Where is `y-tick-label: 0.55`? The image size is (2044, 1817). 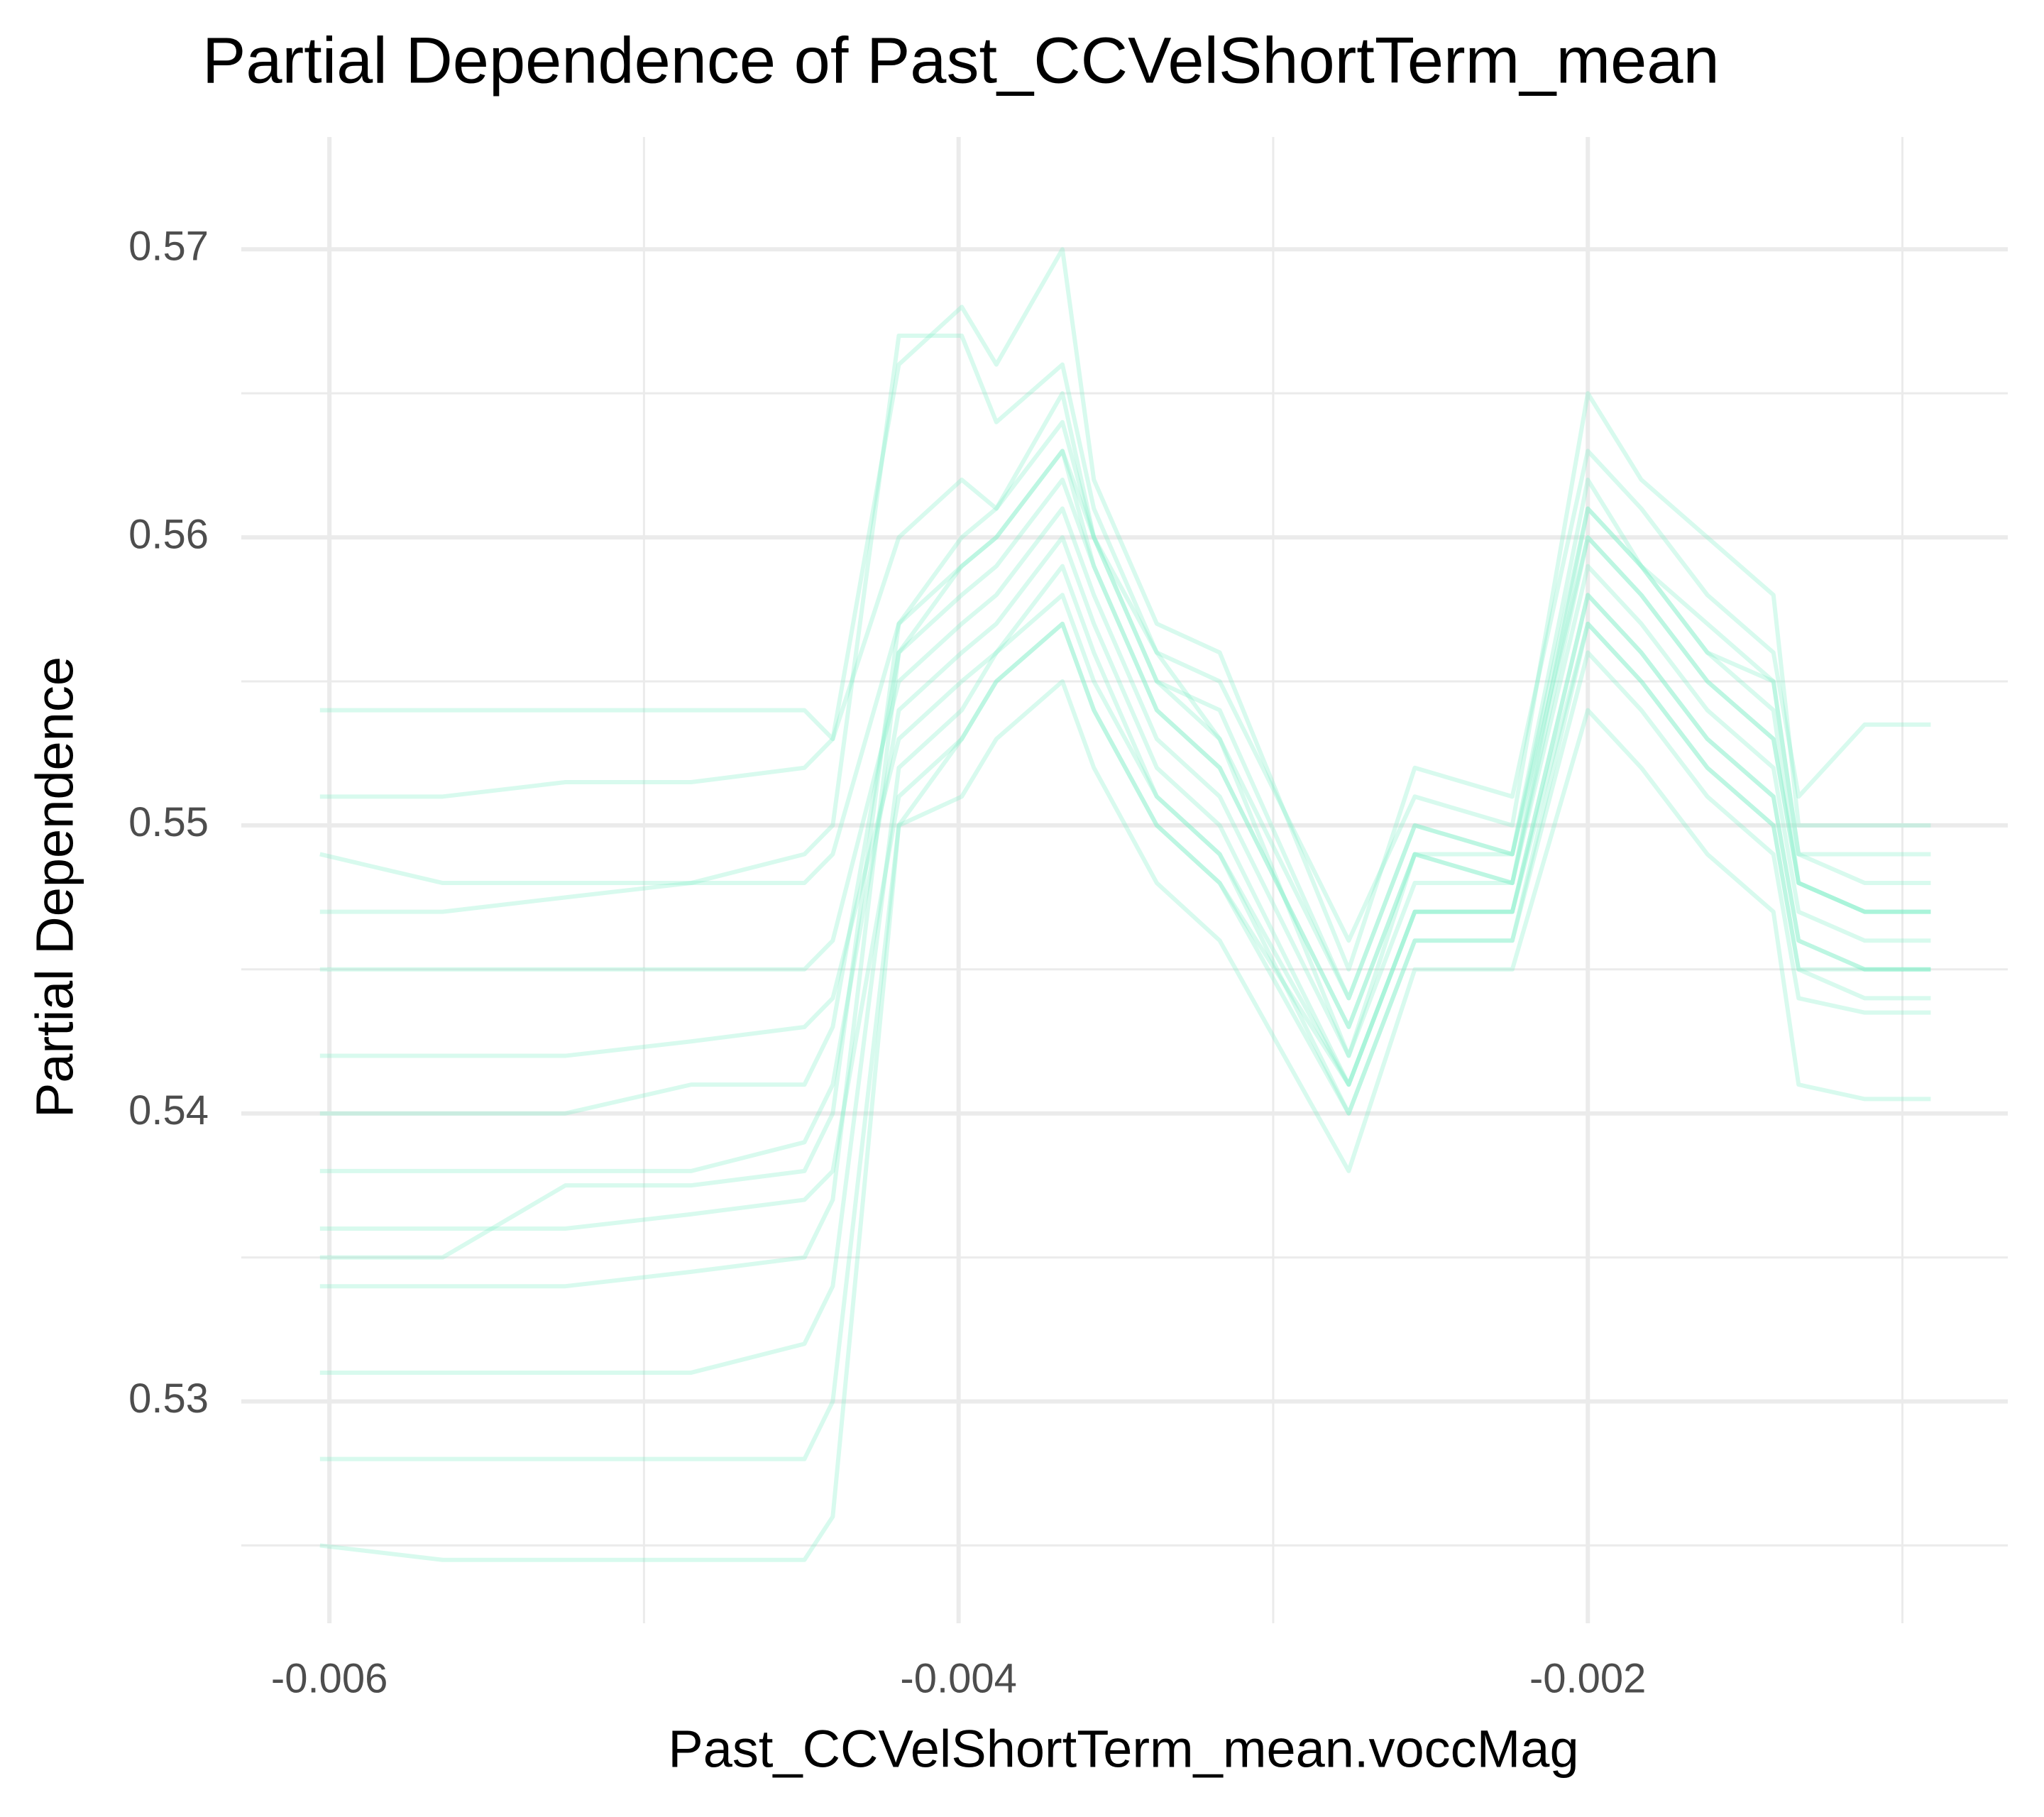 y-tick-label: 0.55 is located at coordinates (168, 822).